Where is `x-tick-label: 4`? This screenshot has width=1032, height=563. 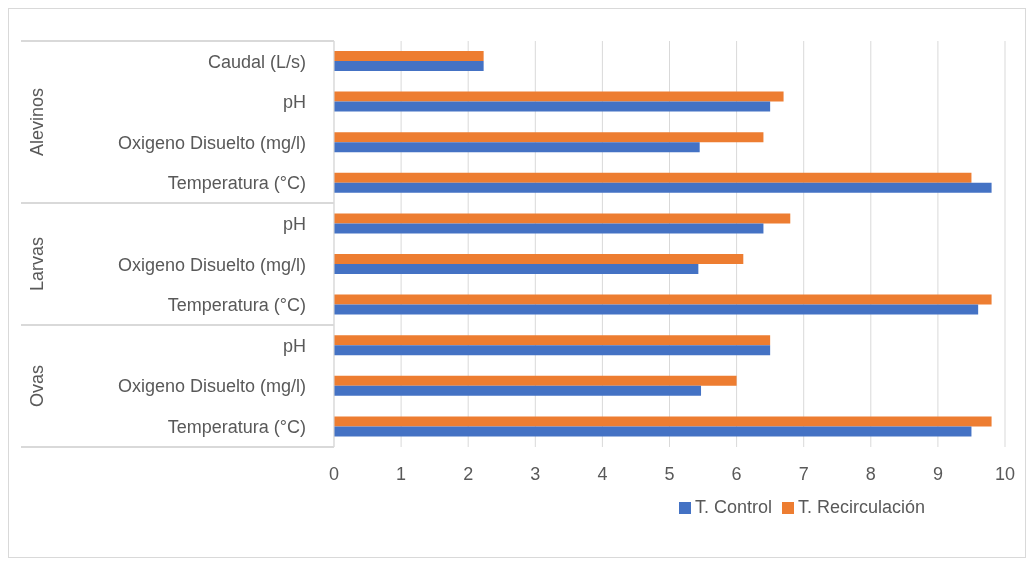 x-tick-label: 4 is located at coordinates (602, 473).